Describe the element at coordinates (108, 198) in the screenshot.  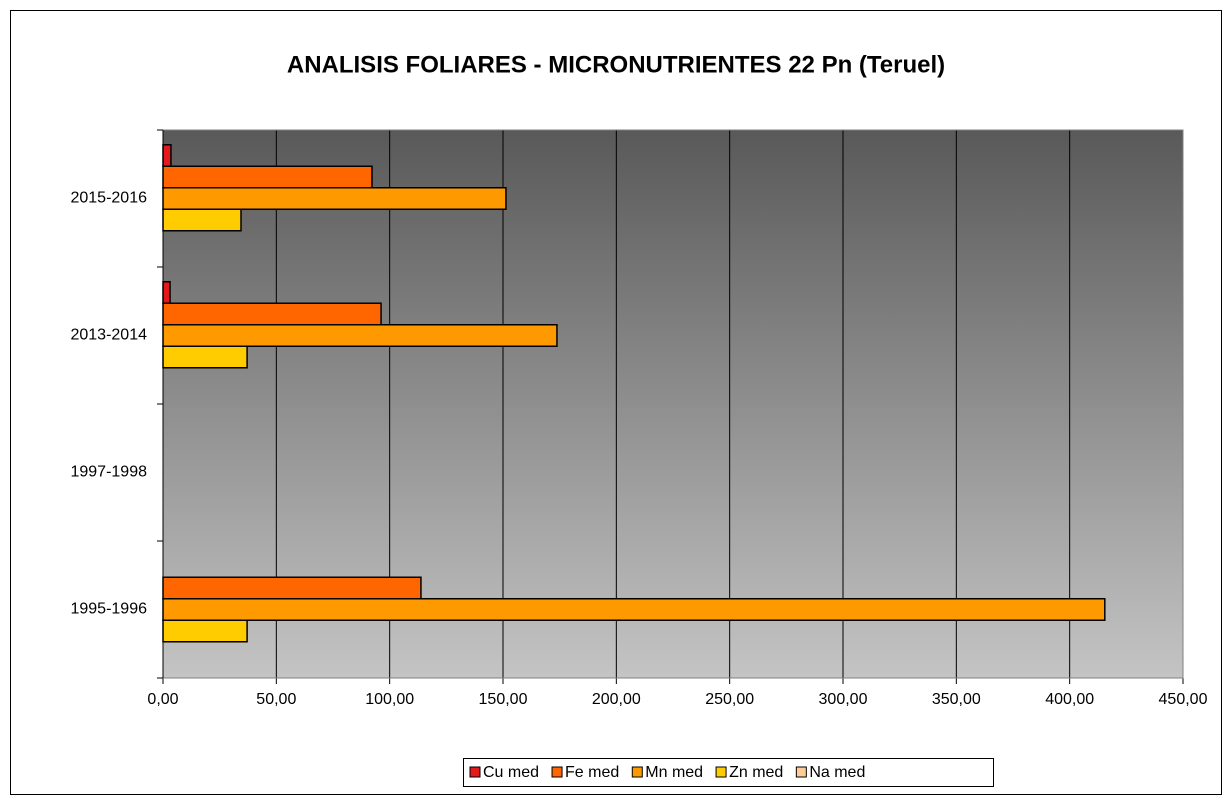
I see `y-tick-label: 2015-2016` at that location.